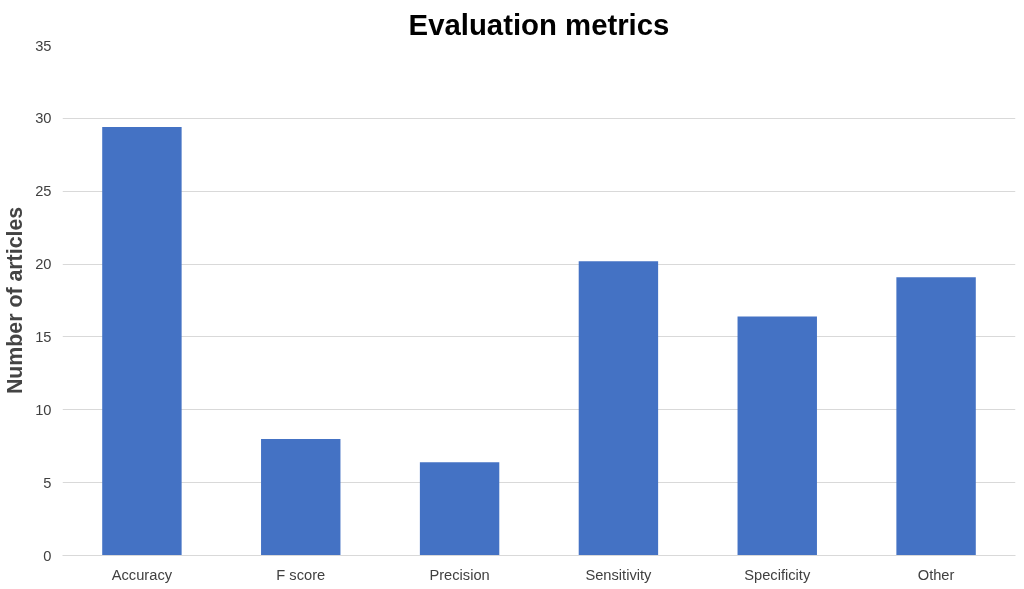  I want to click on y-tick-label: 0, so click(47, 555).